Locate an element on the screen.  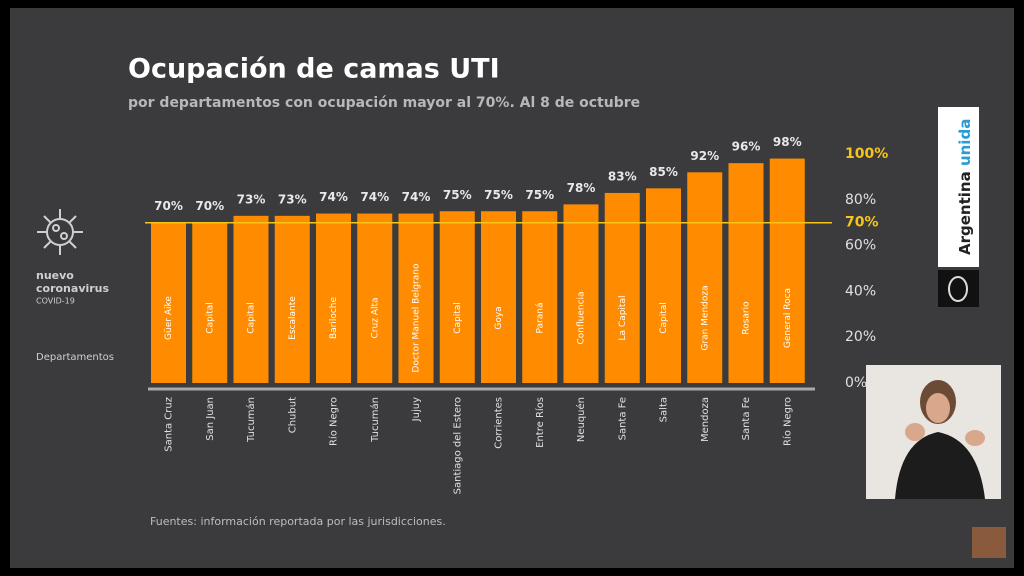
logo-box is located at coordinates (958, 187).